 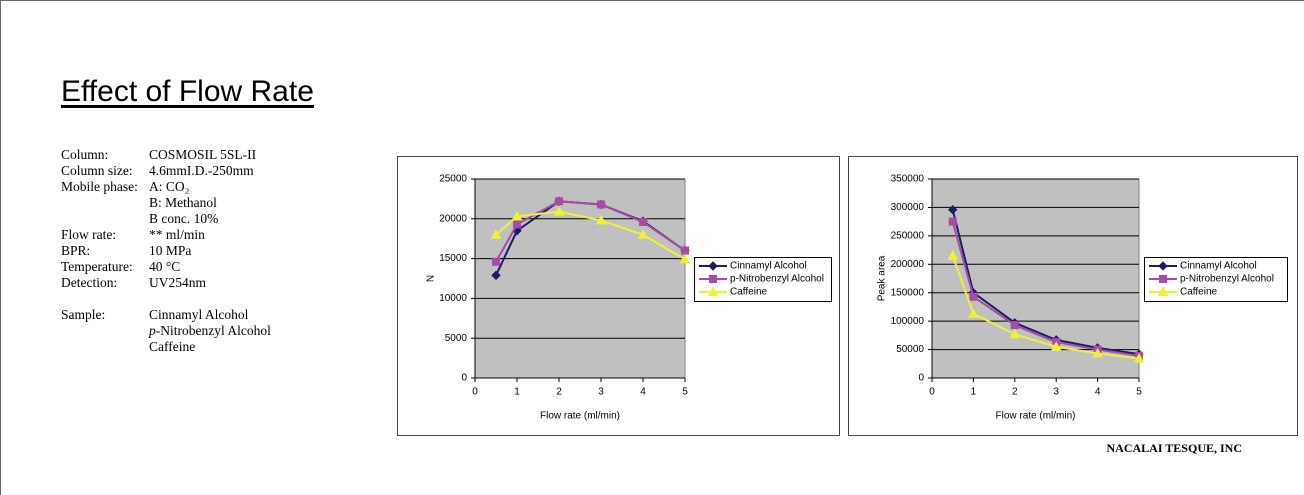 What do you see at coordinates (908, 235) in the screenshot?
I see `y-tick-label: 250000` at bounding box center [908, 235].